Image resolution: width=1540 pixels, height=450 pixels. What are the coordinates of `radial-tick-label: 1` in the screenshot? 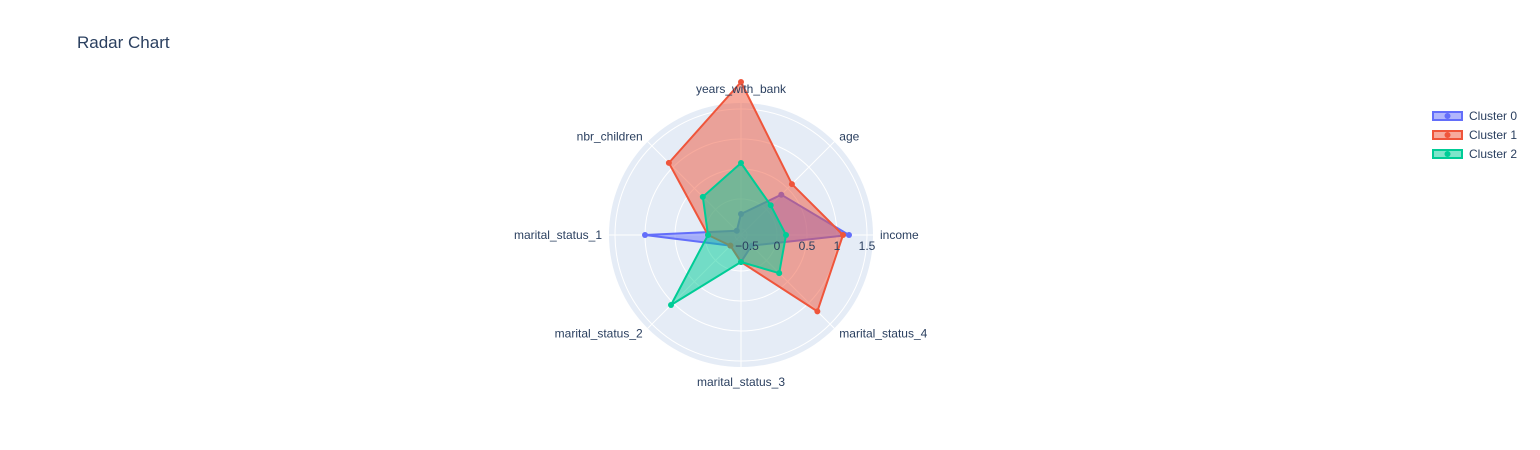 It's located at (837, 246).